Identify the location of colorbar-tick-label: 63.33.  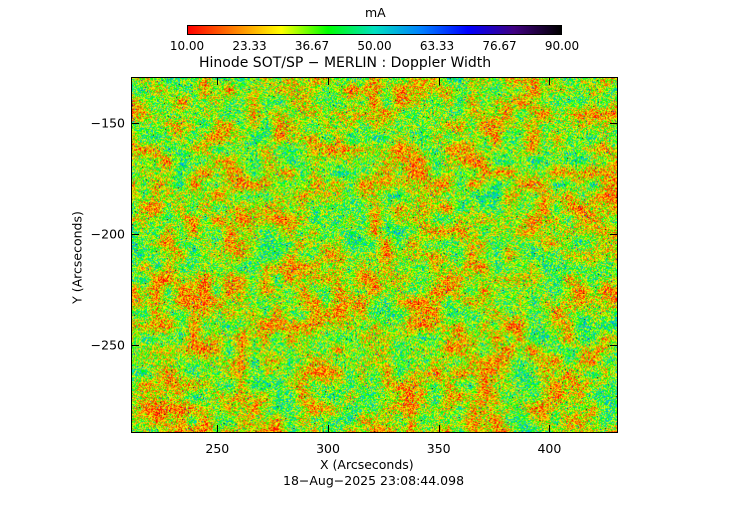
(437, 46).